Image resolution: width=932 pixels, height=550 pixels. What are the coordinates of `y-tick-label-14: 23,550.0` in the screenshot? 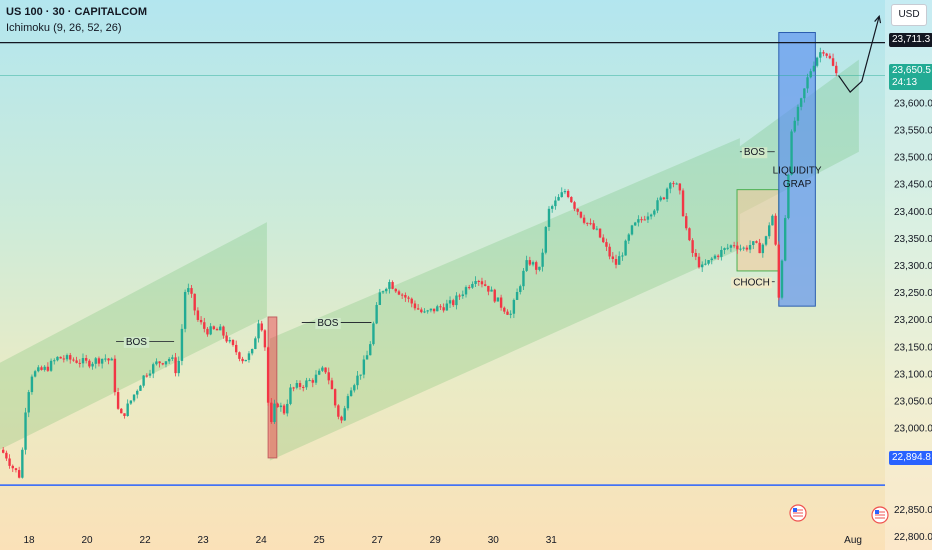 It's located at (913, 131).